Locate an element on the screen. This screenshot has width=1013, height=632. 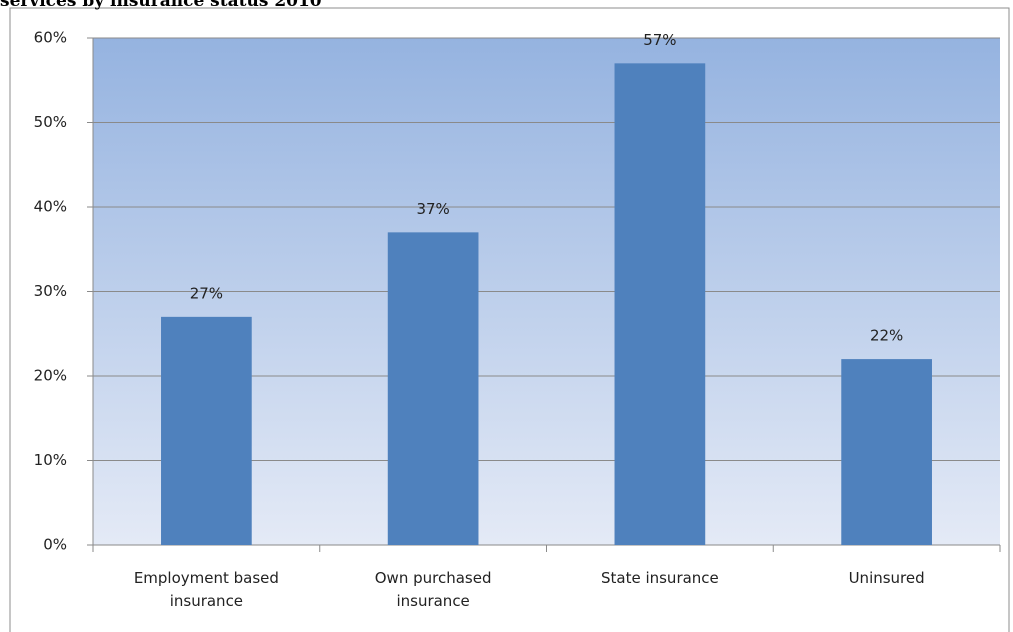
x-tick-label: Own purchased insurance is located at coordinates (433, 589).